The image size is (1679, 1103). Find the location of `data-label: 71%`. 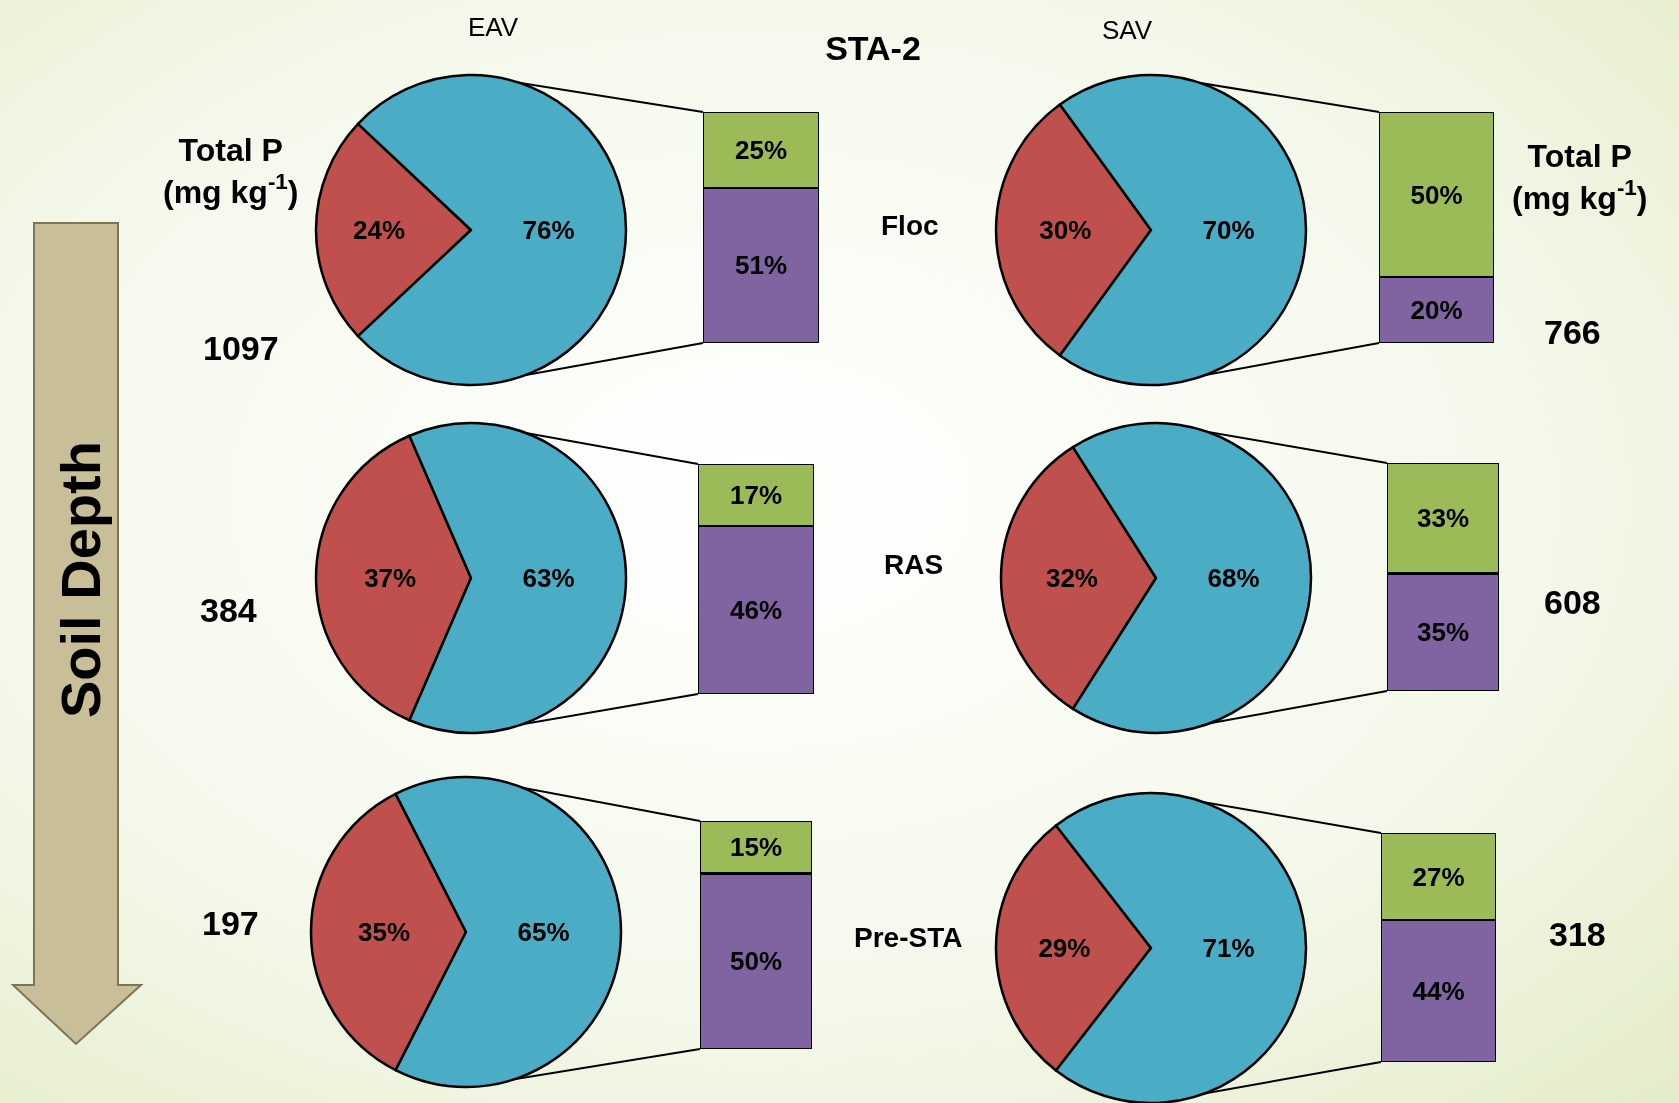

data-label: 71% is located at coordinates (1228, 948).